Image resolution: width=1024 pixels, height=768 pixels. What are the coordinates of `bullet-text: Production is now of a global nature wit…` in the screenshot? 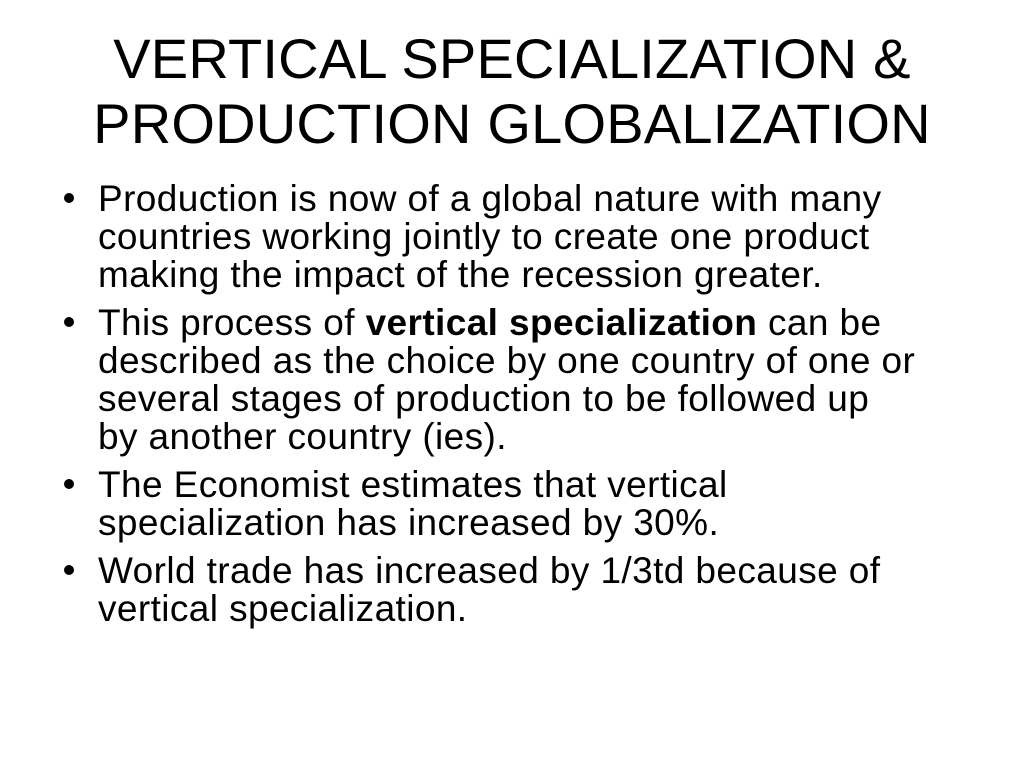 It's located at (490, 198).